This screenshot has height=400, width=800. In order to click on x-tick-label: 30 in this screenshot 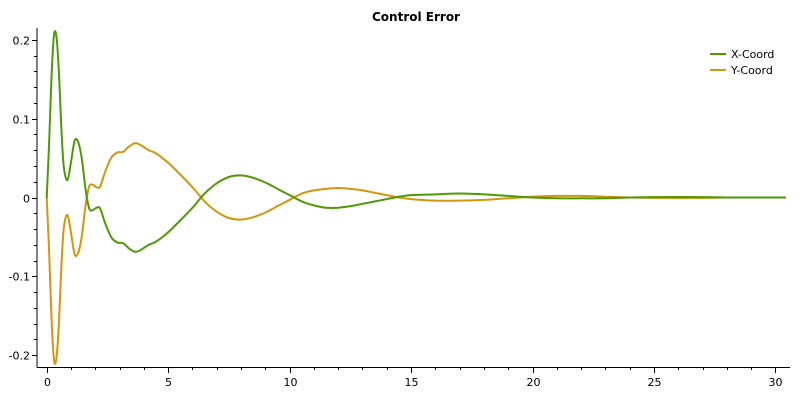, I will do `click(776, 382)`.